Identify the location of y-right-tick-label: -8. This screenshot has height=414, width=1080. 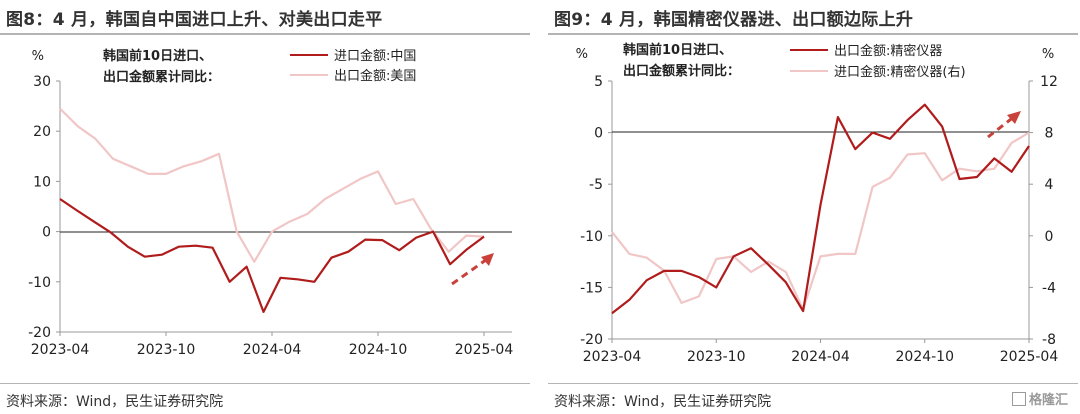
(1049, 340).